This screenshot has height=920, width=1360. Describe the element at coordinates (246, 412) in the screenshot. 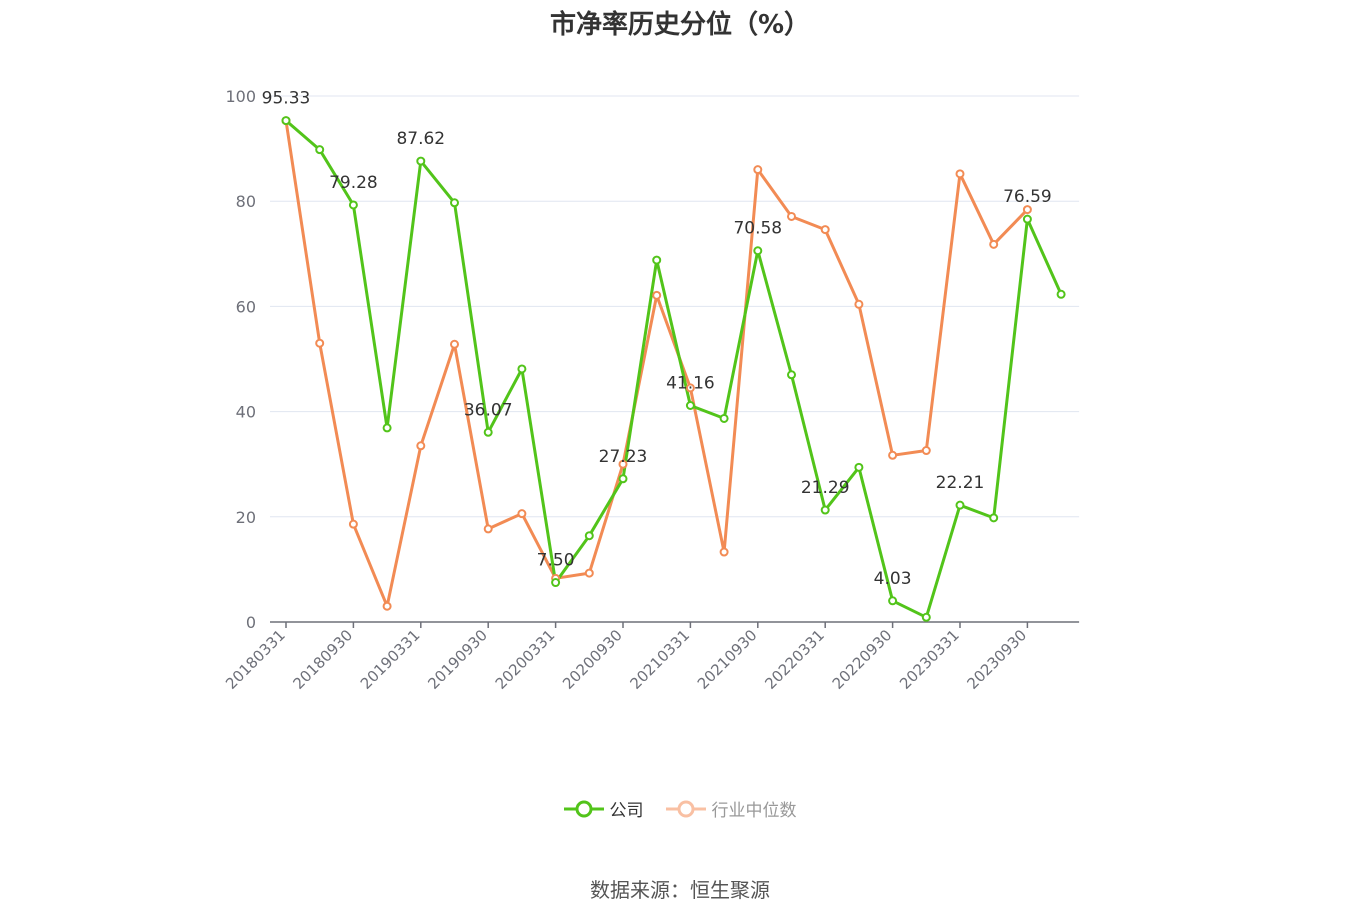

I see `y-tick-label: 40` at that location.